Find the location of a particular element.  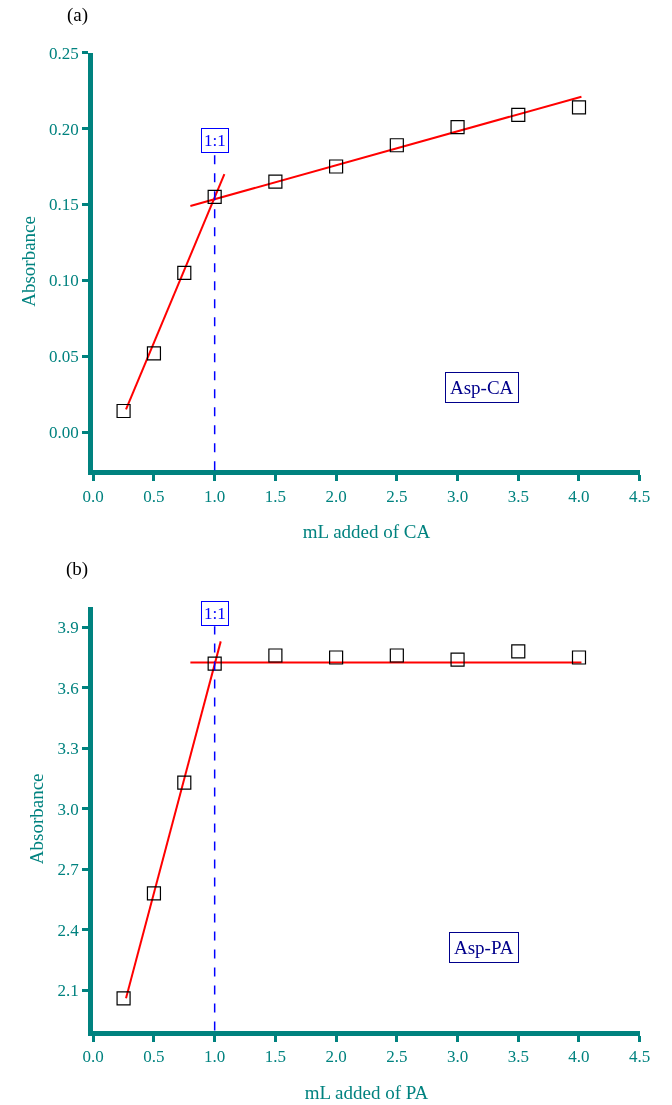

annotation: Asp-PA is located at coordinates (484, 947).